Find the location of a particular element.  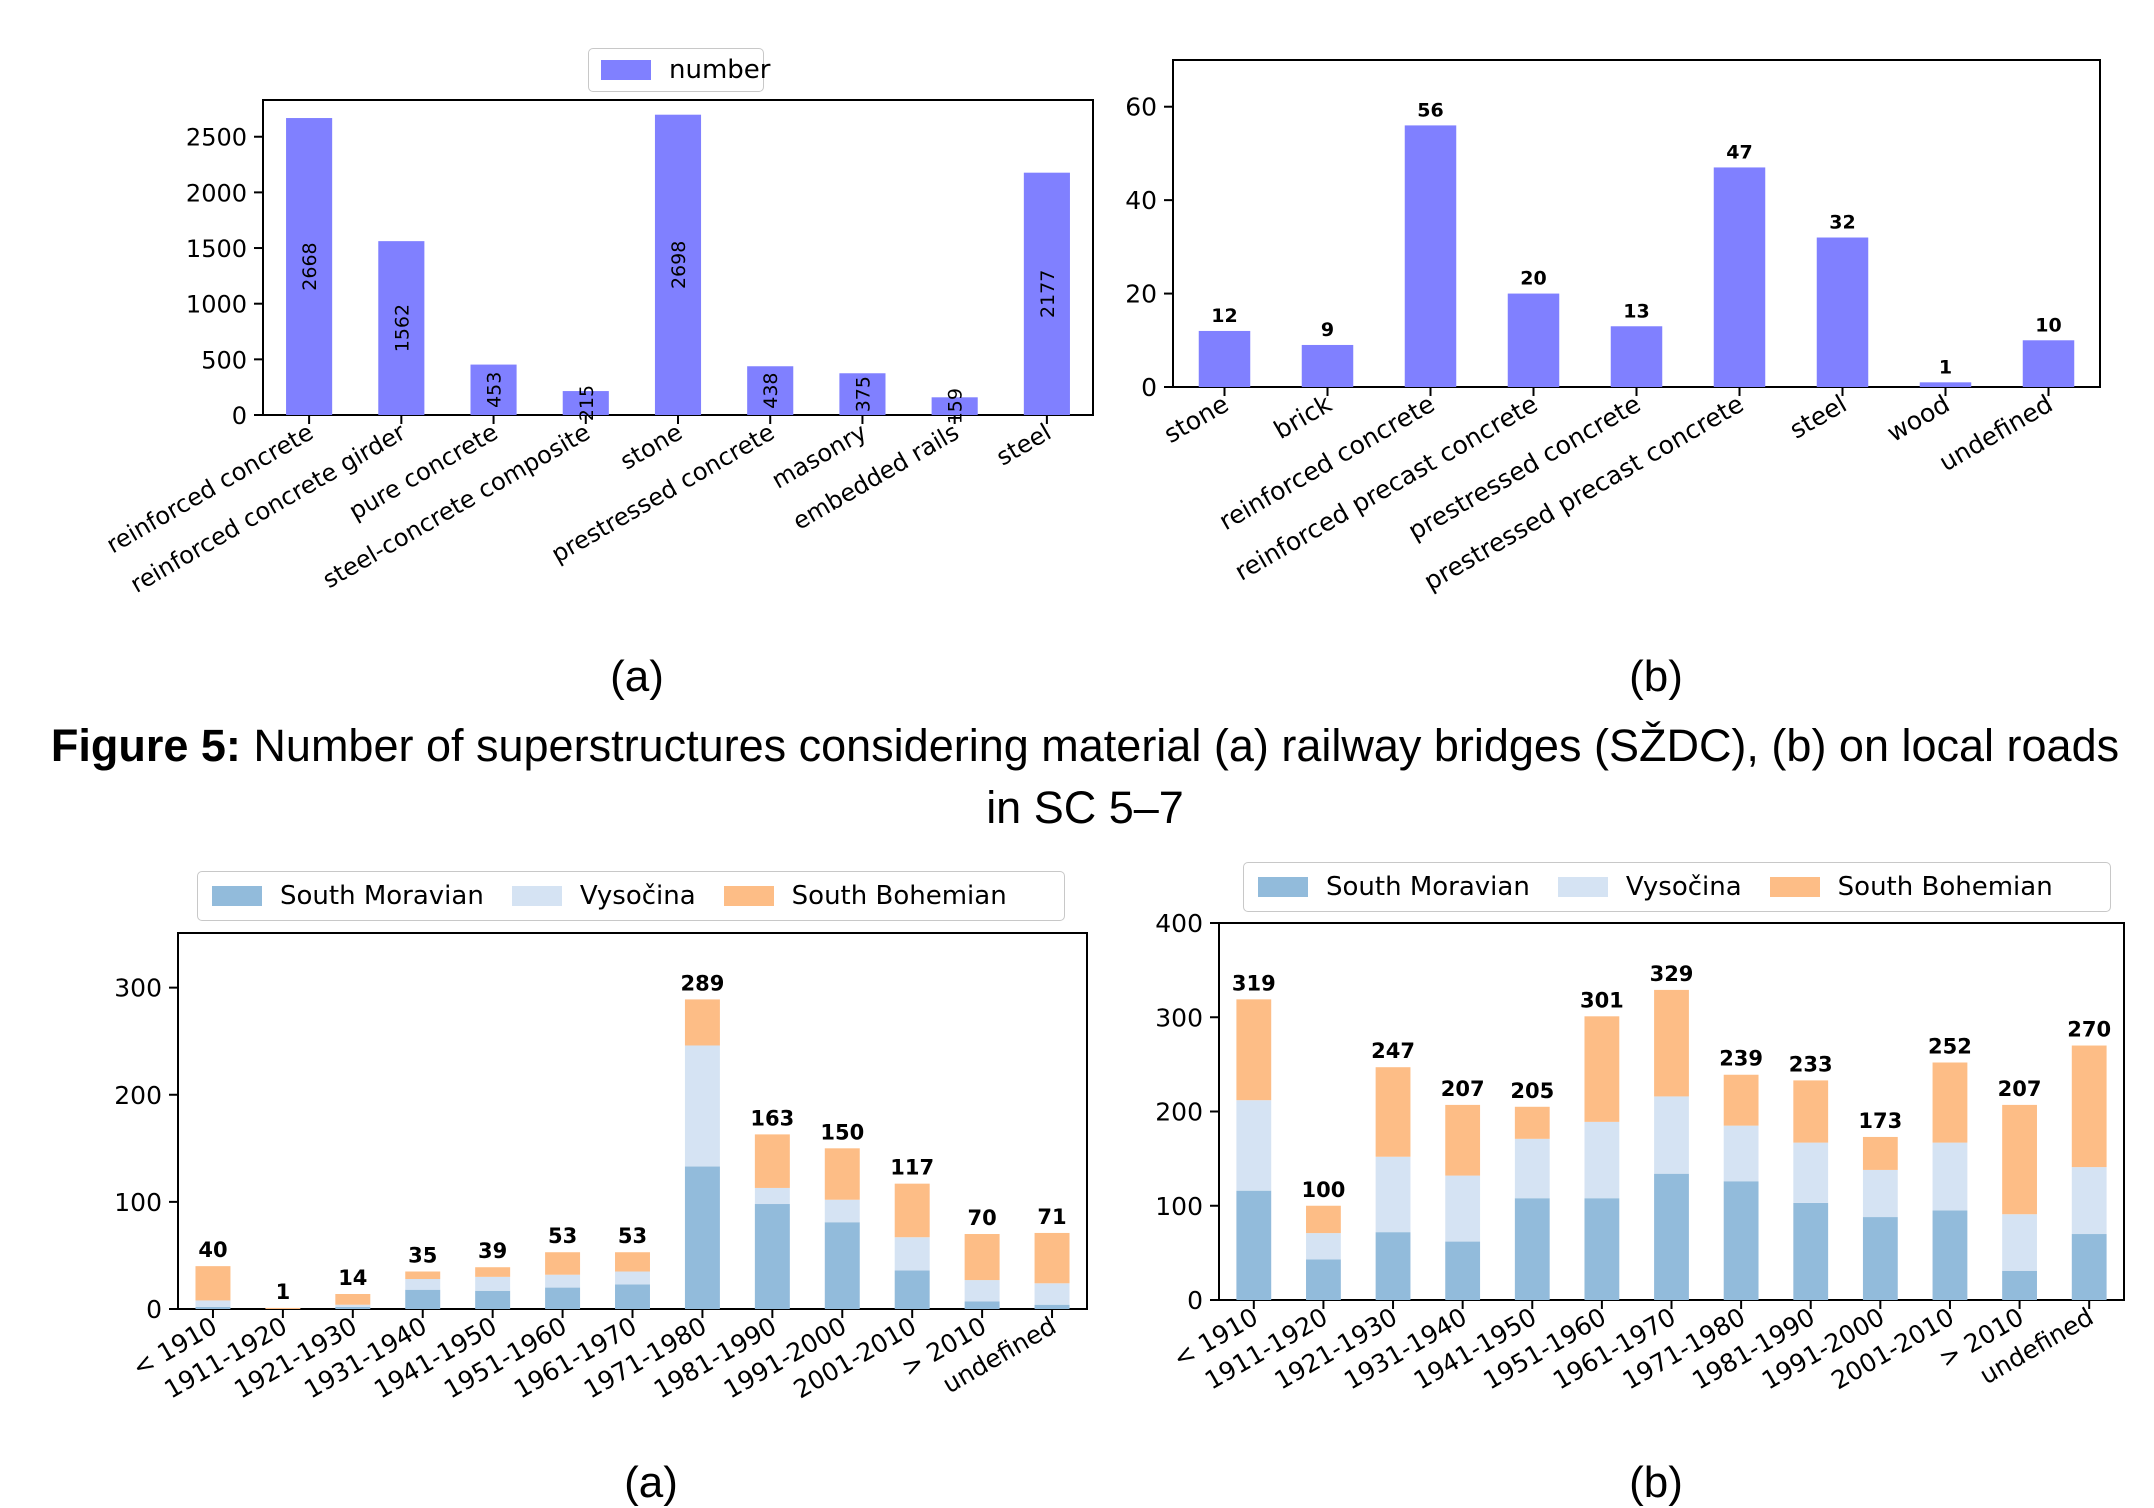

bar-total-label: 100 is located at coordinates (1324, 1190).